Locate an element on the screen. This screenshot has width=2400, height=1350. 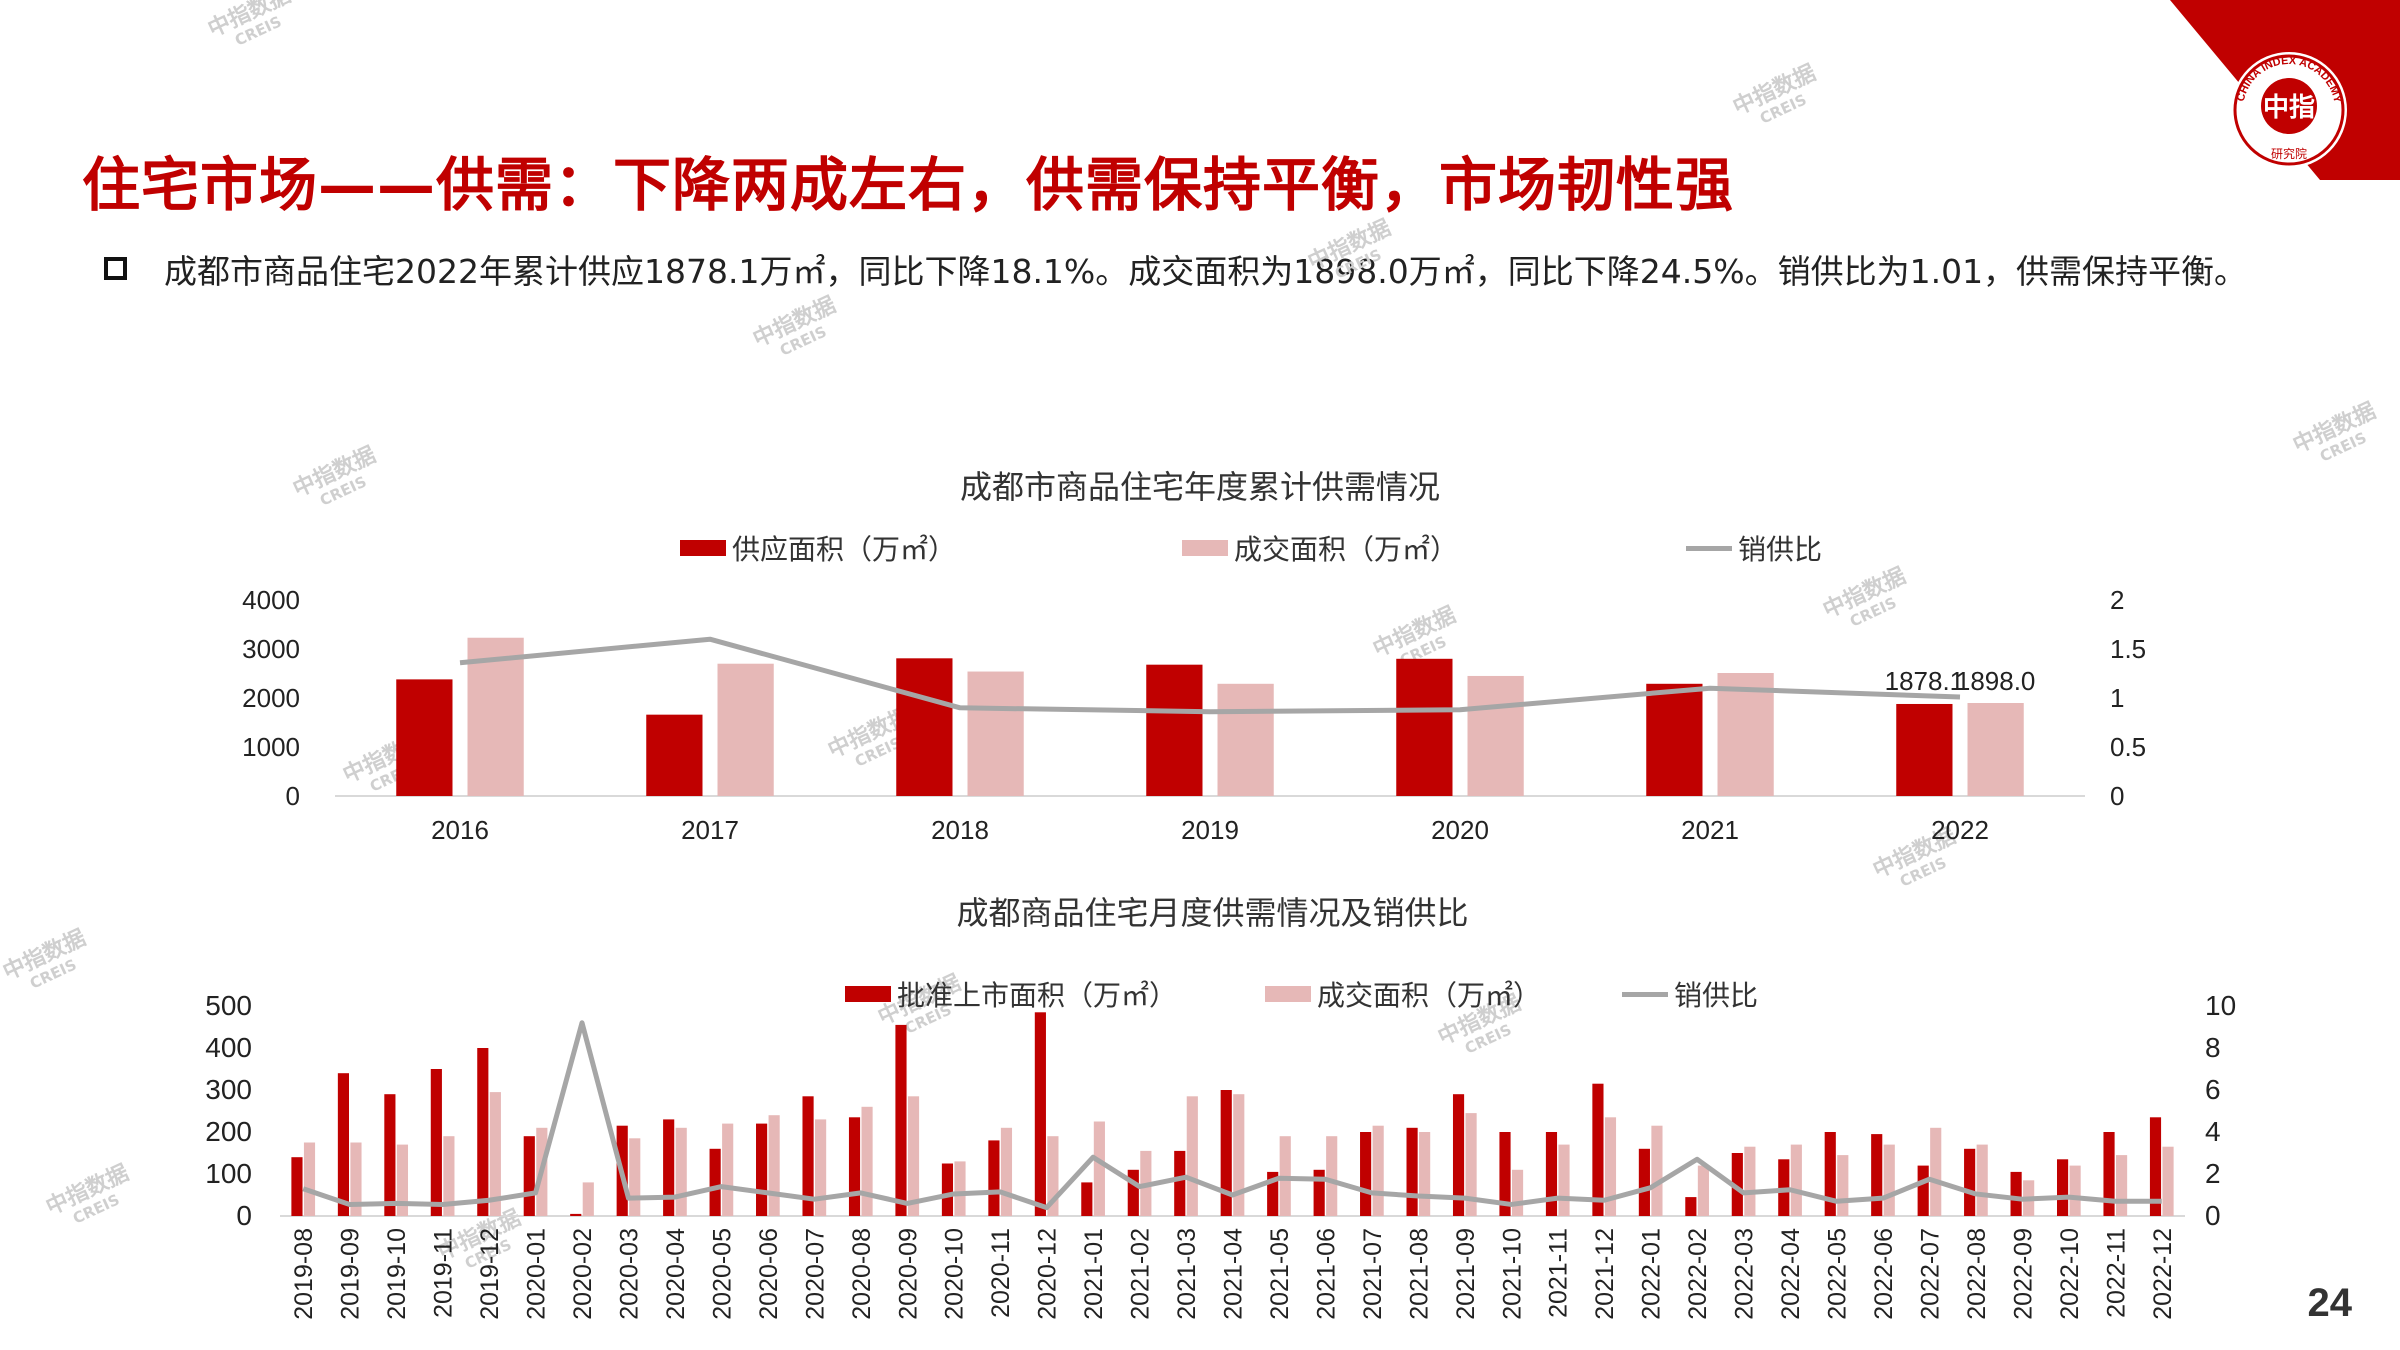
y-tick-label: 300 is located at coordinates (228, 1089).